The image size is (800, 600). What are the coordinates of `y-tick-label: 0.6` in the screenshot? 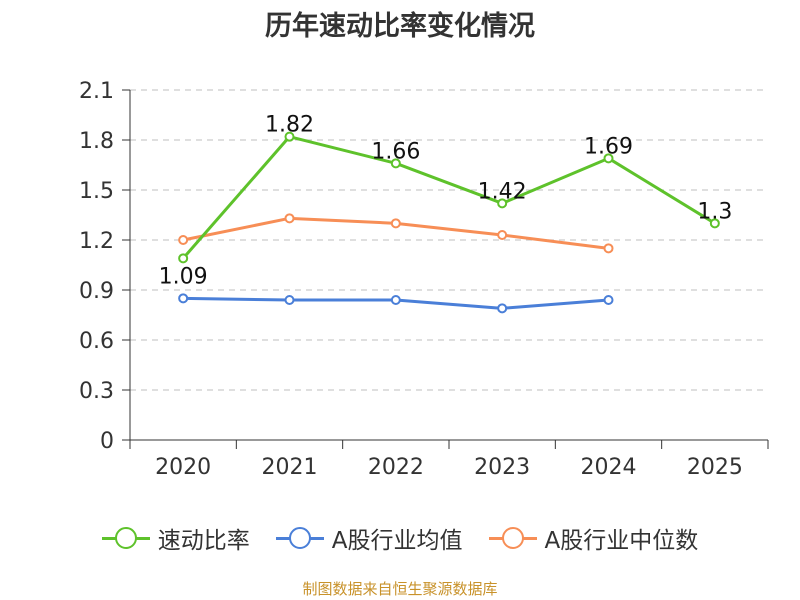 It's located at (96, 341).